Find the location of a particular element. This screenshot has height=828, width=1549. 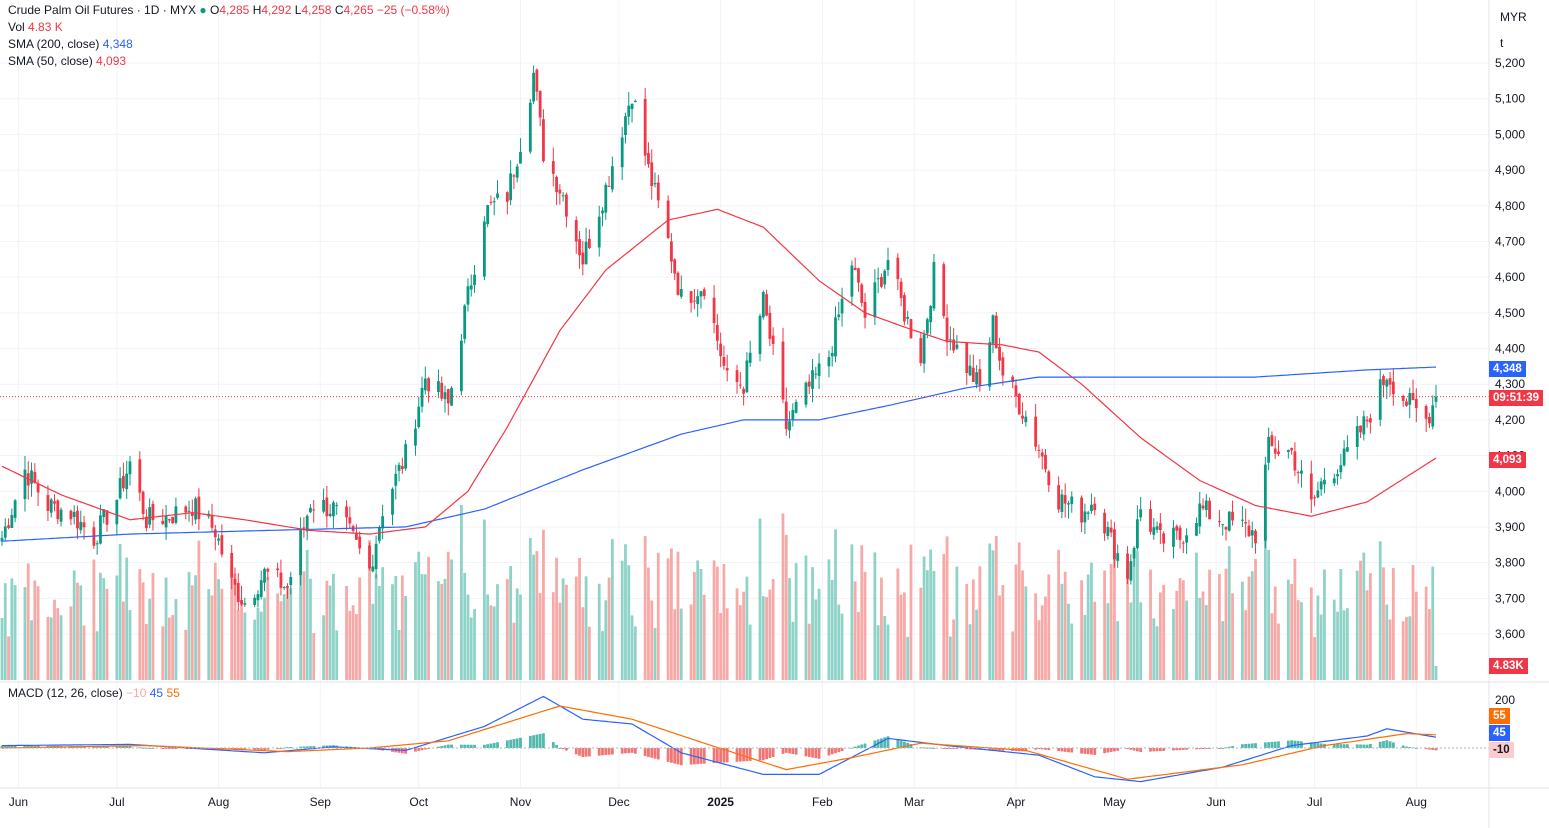

price-tick-label: 5,200 is located at coordinates (1510, 63).